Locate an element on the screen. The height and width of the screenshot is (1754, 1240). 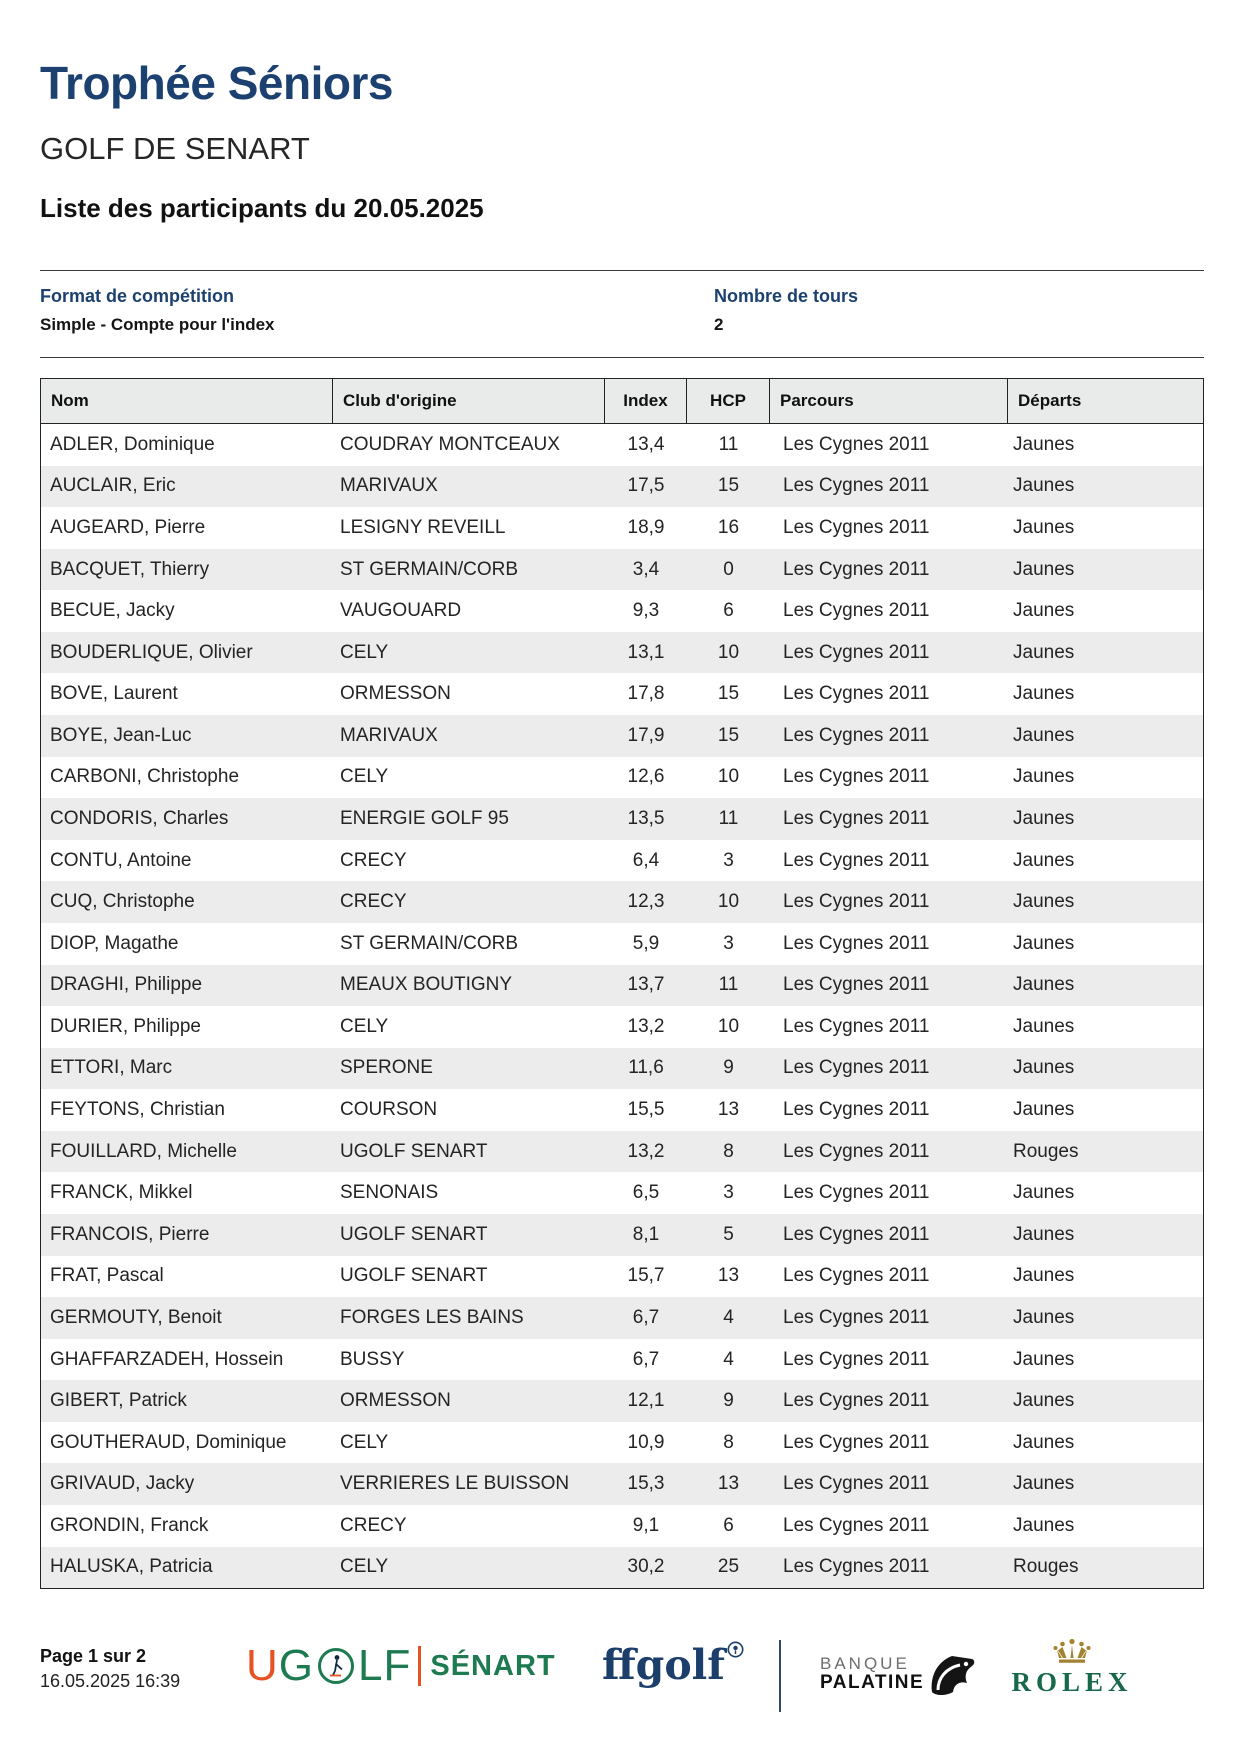
cell-index: 13,1 is located at coordinates (646, 652).